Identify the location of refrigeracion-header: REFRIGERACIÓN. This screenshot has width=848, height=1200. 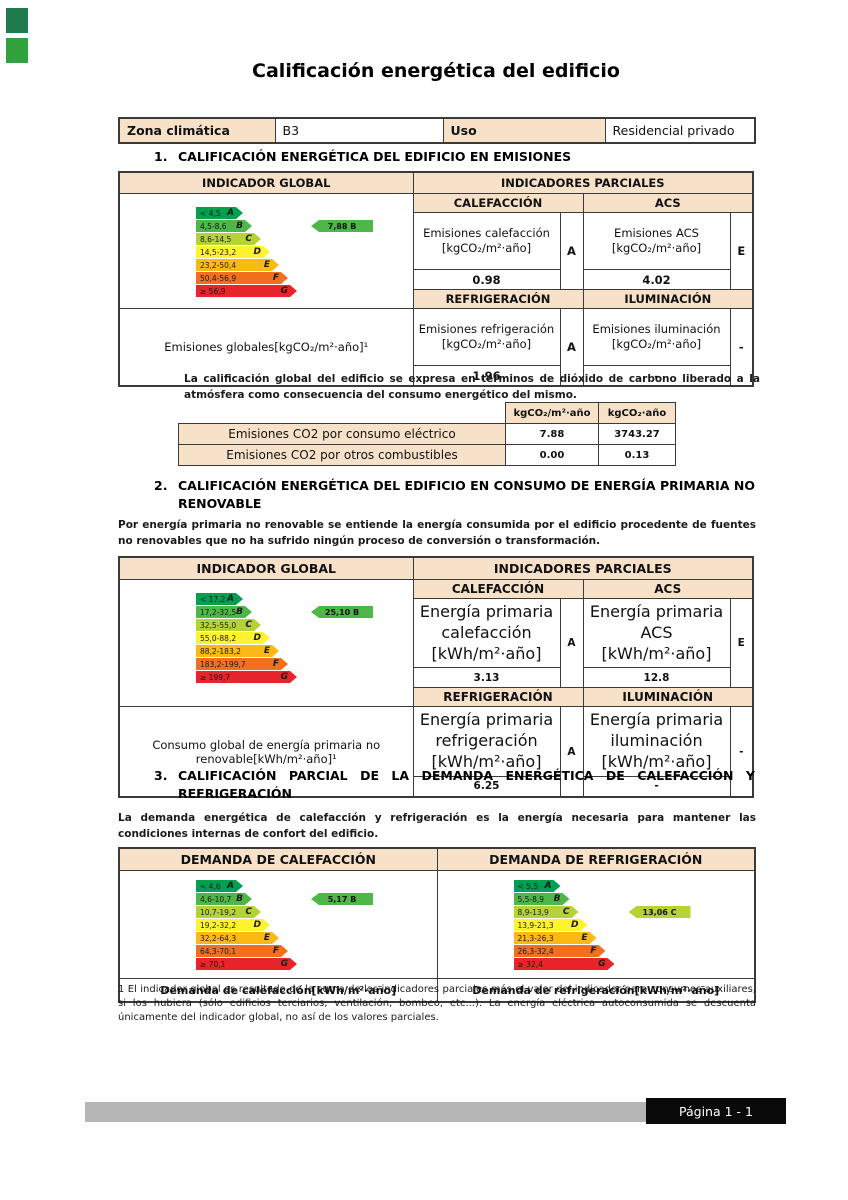
(498, 299).